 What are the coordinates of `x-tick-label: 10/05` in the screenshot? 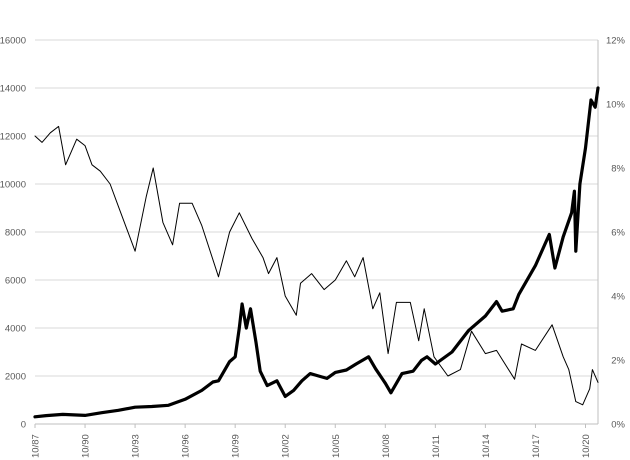 It's located at (336, 446).